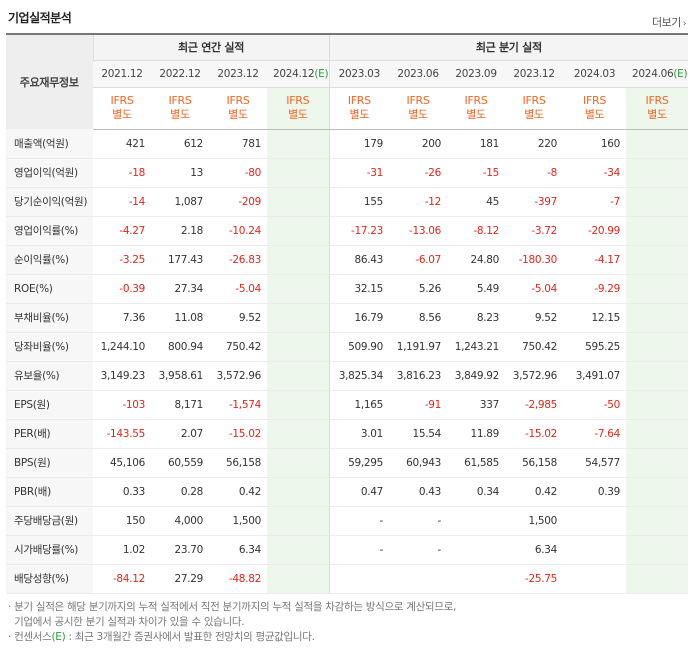 This screenshot has width=694, height=648. Describe the element at coordinates (122, 74) in the screenshot. I see `period-header: 2021.12` at that location.